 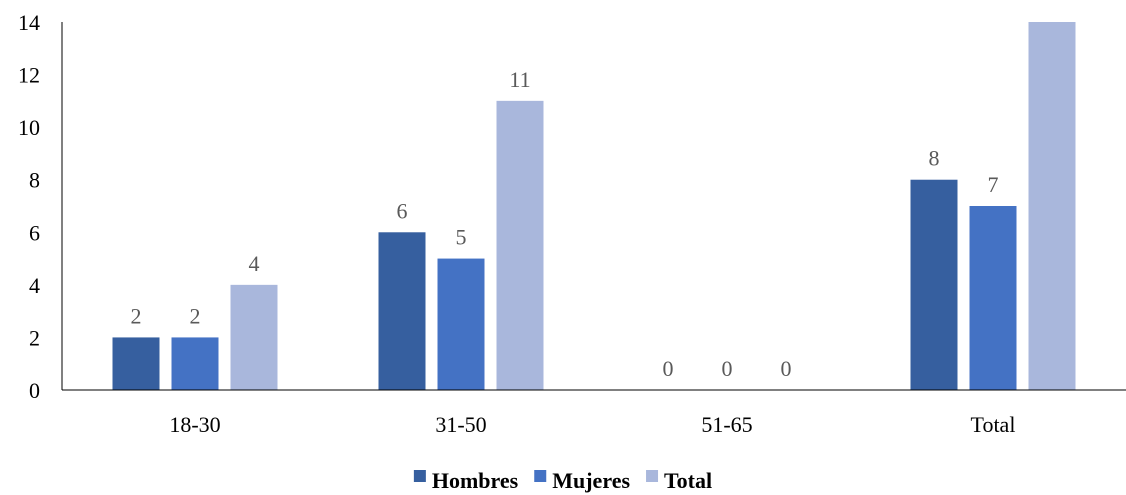 I want to click on y-tick-label: 10, so click(x=29, y=127).